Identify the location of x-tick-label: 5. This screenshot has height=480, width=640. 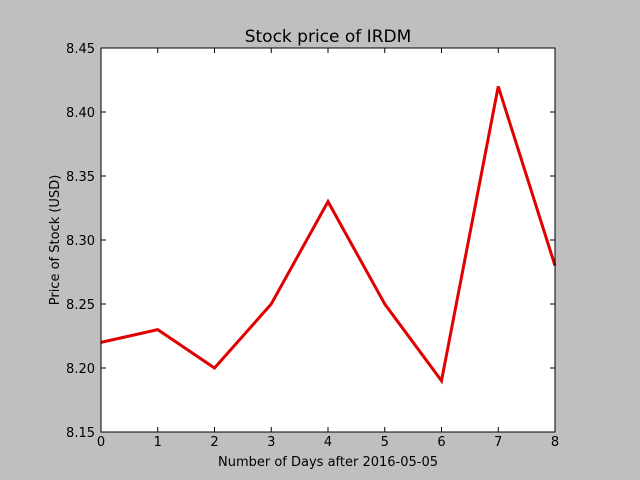
(385, 442).